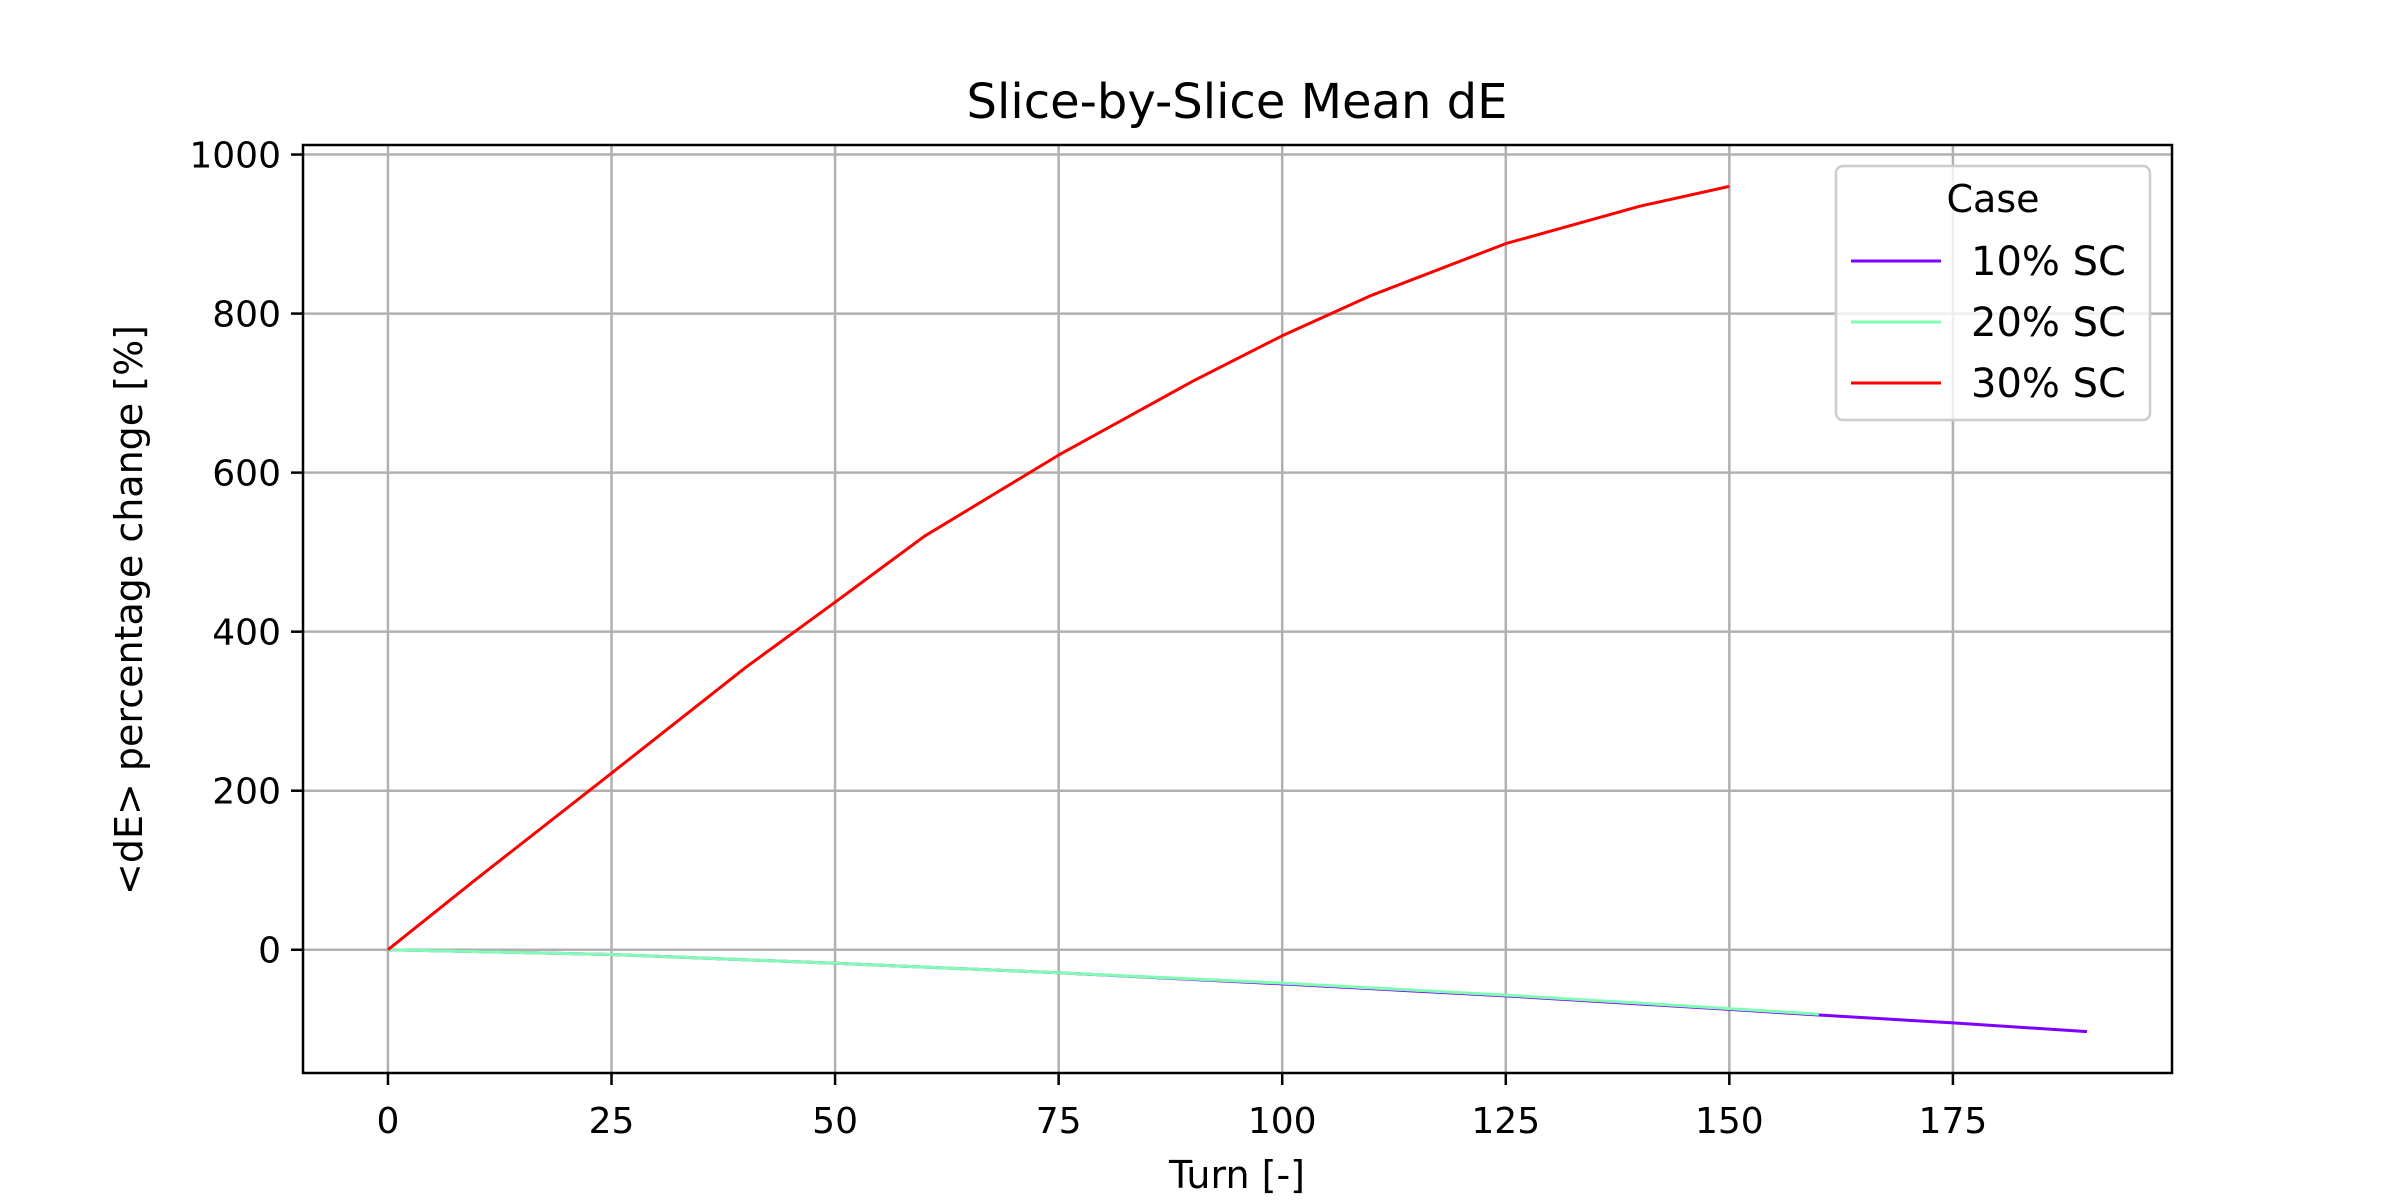  I want to click on x-tick-label: 175, so click(1953, 1121).